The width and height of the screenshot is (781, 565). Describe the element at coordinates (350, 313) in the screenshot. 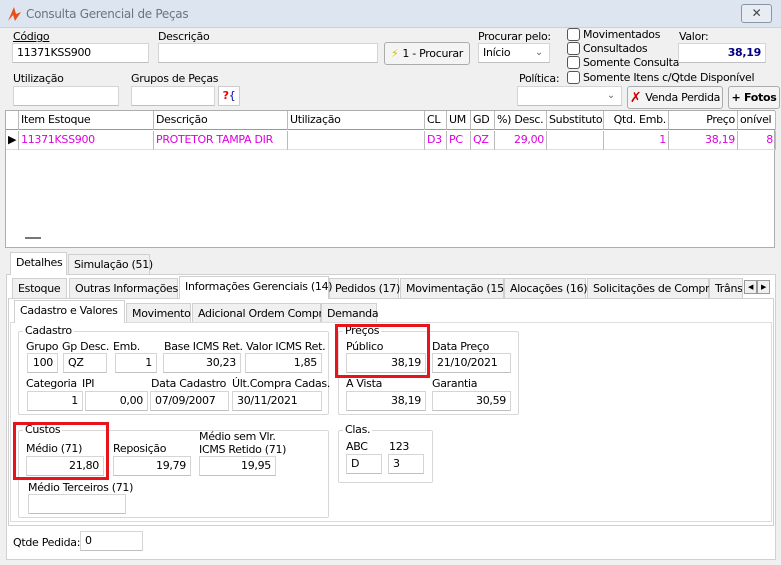

I see `tab-demanda: Demanda` at that location.